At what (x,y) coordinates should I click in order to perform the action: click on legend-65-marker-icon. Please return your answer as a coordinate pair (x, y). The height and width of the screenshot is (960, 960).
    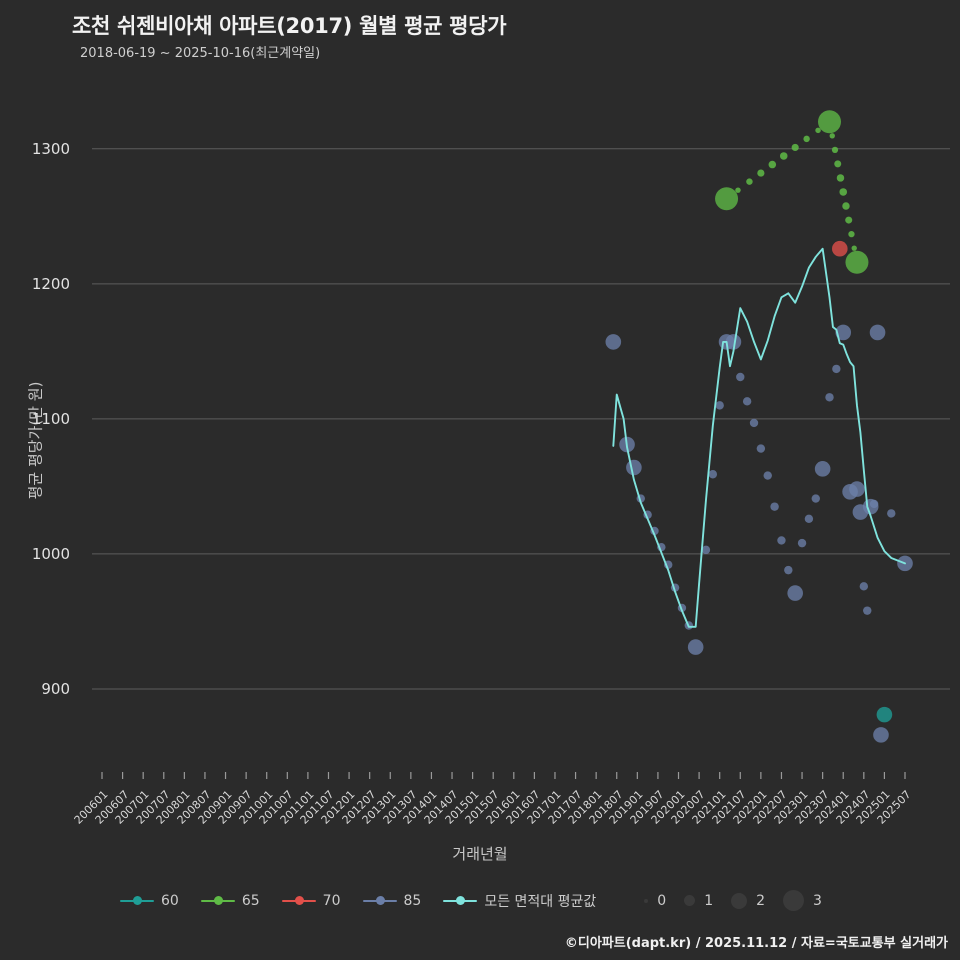
    Looking at the image, I should click on (217, 901).